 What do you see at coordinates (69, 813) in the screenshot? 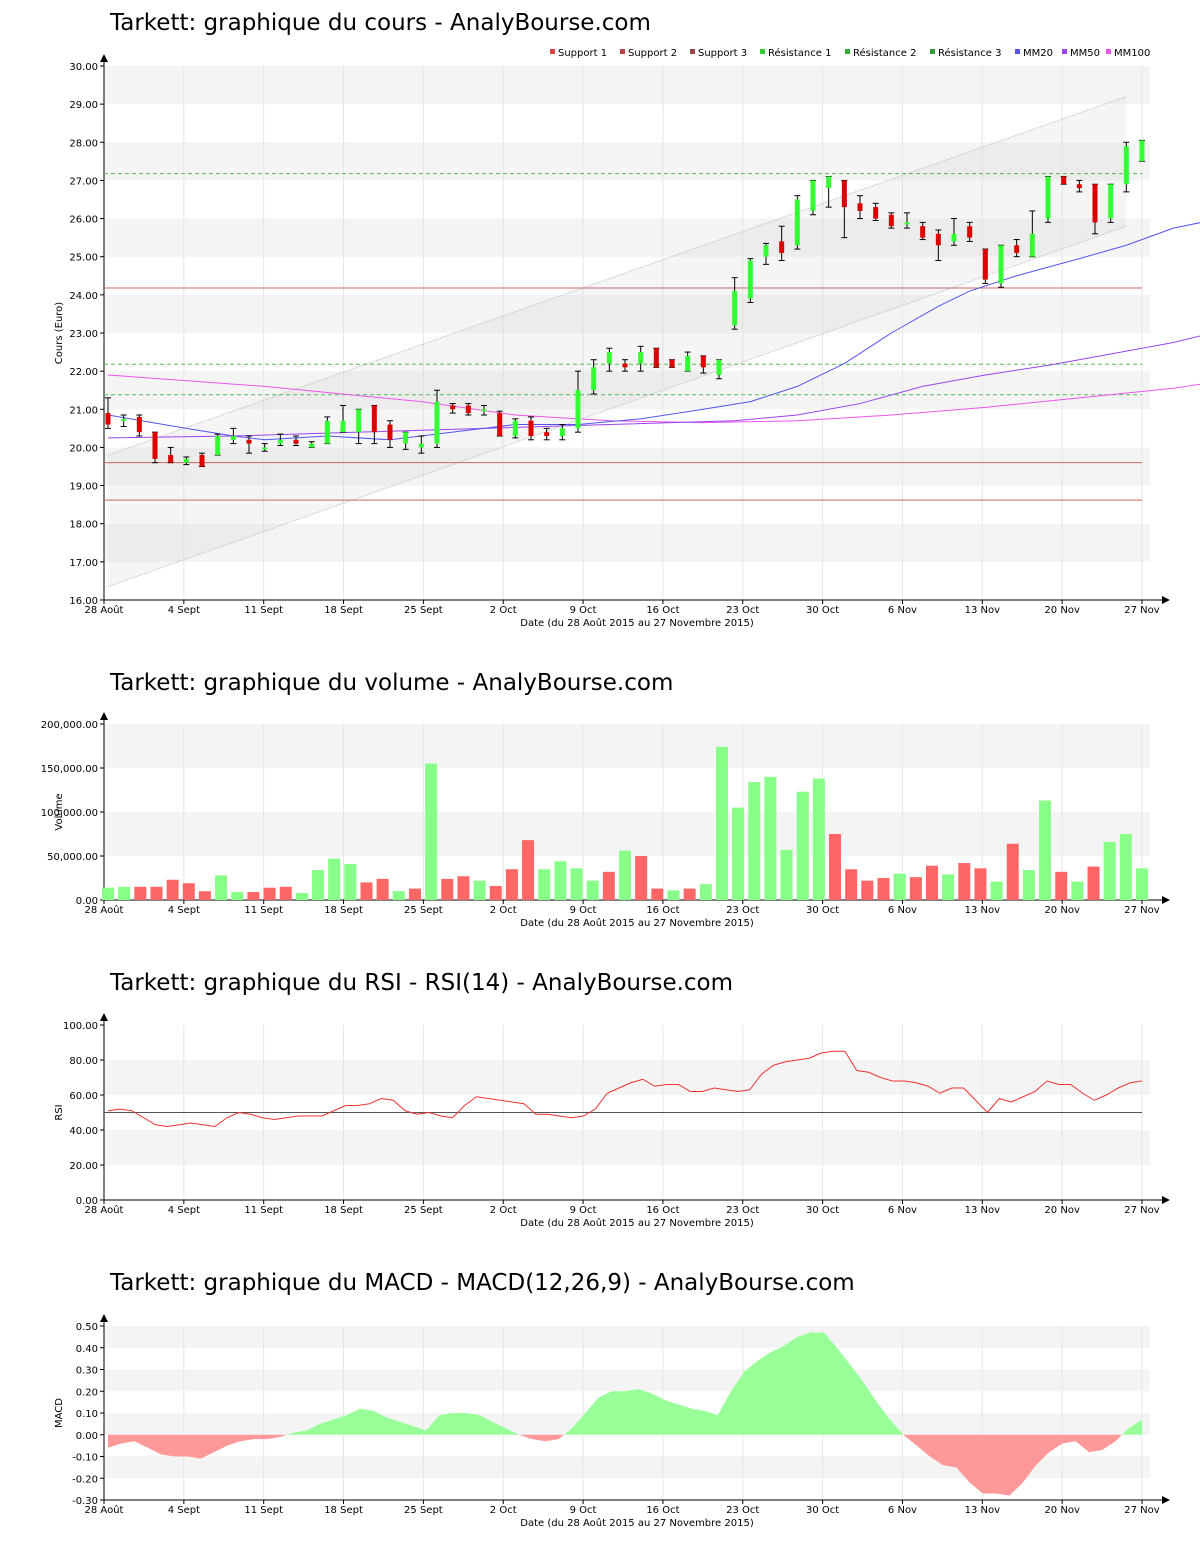
I see `volume-ytick-label: 100,000.00` at bounding box center [69, 813].